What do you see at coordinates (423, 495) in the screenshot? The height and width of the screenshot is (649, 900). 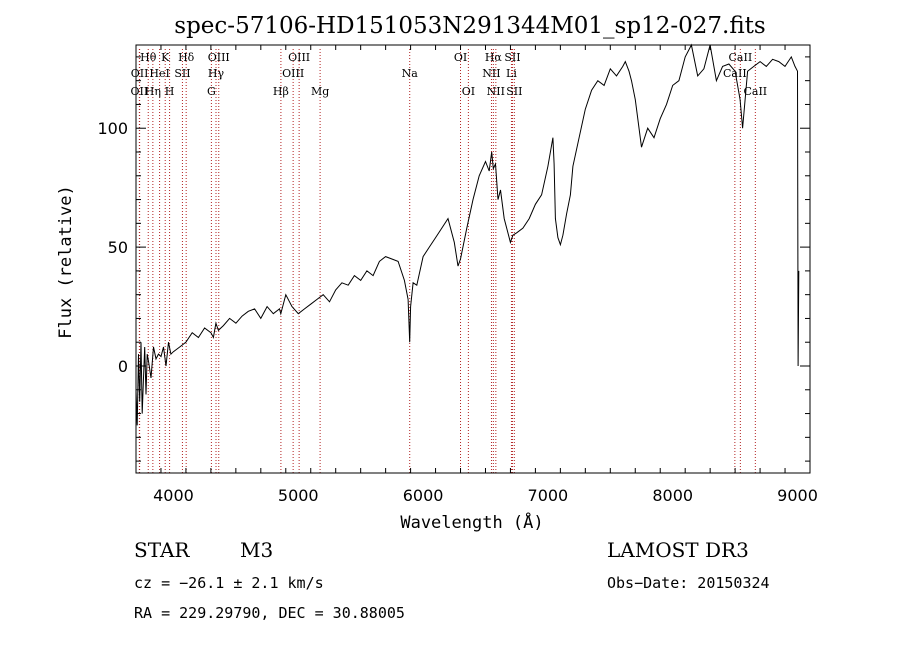 I see `x-tick-label: 6000` at bounding box center [423, 495].